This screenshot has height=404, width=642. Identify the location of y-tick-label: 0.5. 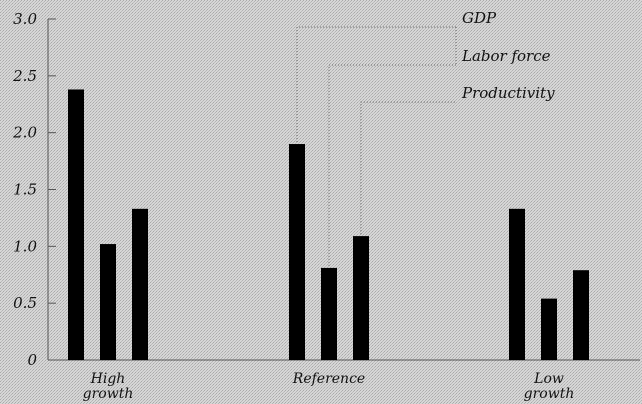
(25, 303).